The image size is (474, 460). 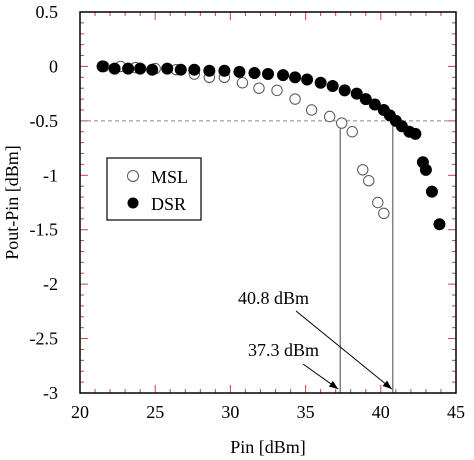 I want to click on y-tick-label: 0.5, so click(x=47, y=12).